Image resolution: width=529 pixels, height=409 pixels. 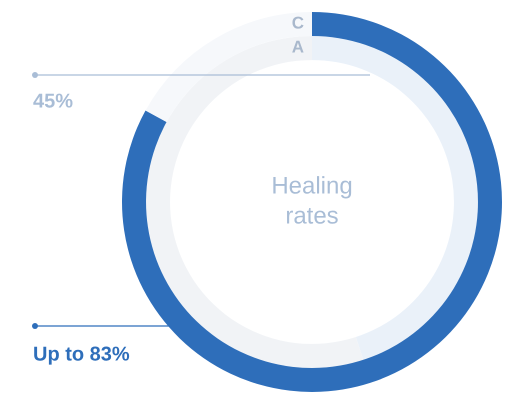 What do you see at coordinates (81, 355) in the screenshot?
I see `data-label: Up to 83%` at bounding box center [81, 355].